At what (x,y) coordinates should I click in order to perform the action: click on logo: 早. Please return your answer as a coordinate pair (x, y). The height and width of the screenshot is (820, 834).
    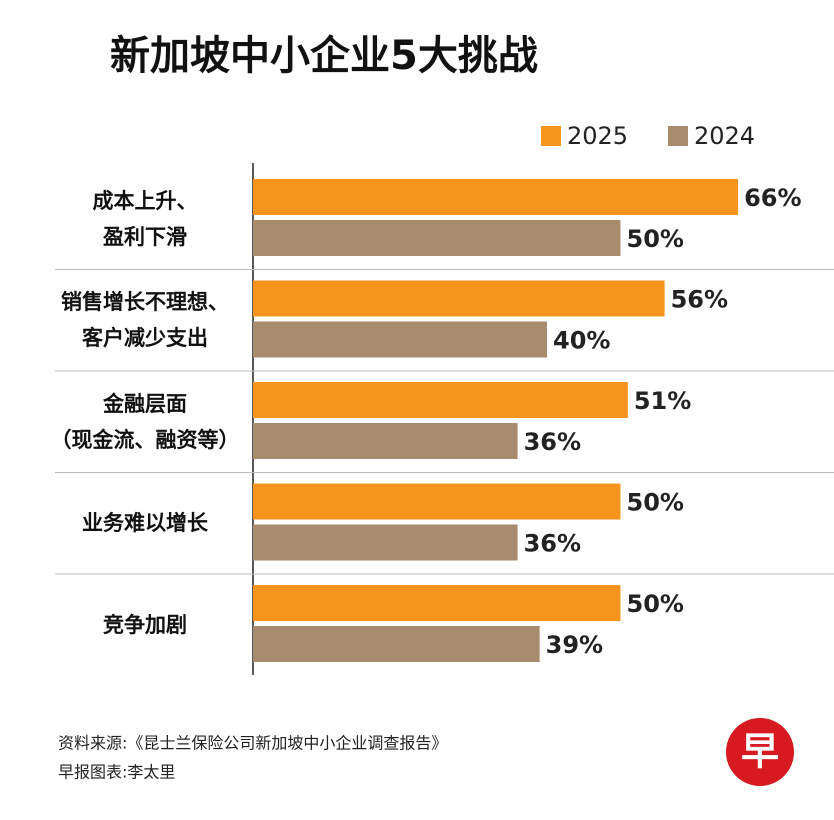
    Looking at the image, I should click on (760, 752).